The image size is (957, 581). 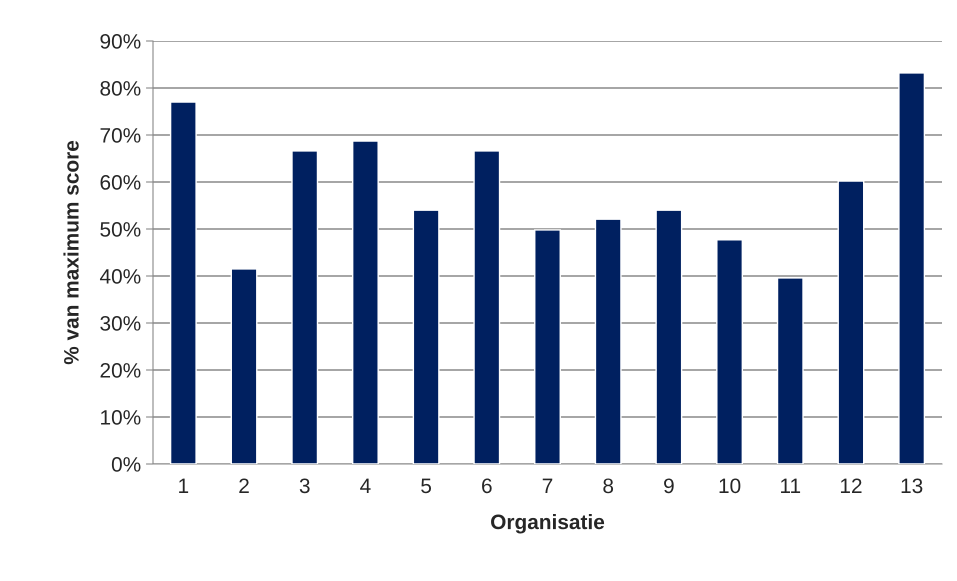 What do you see at coordinates (305, 486) in the screenshot?
I see `x-tick-label: 3` at bounding box center [305, 486].